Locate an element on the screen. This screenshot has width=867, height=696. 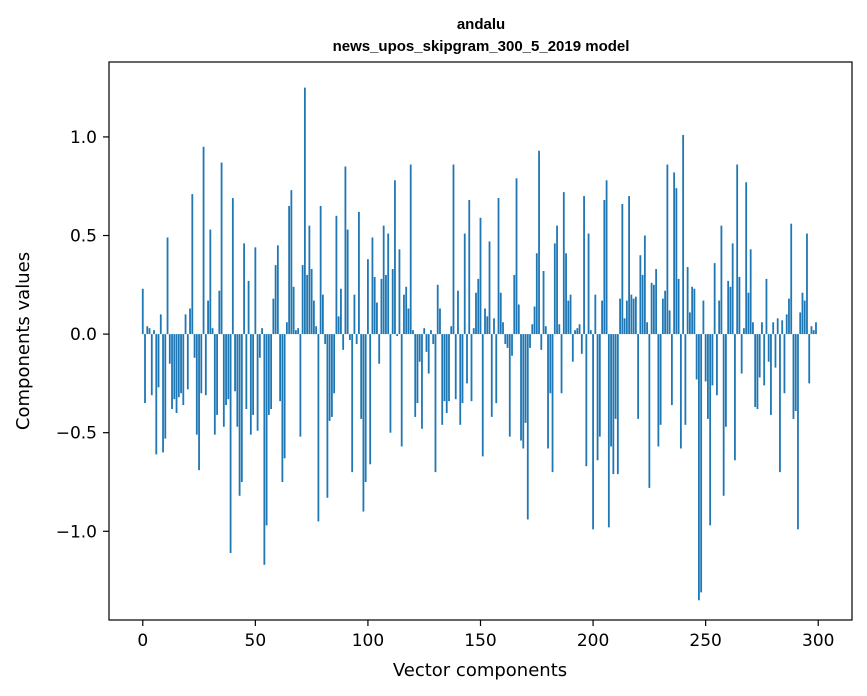
y-tick-label: −1.0 is located at coordinates (76, 532).